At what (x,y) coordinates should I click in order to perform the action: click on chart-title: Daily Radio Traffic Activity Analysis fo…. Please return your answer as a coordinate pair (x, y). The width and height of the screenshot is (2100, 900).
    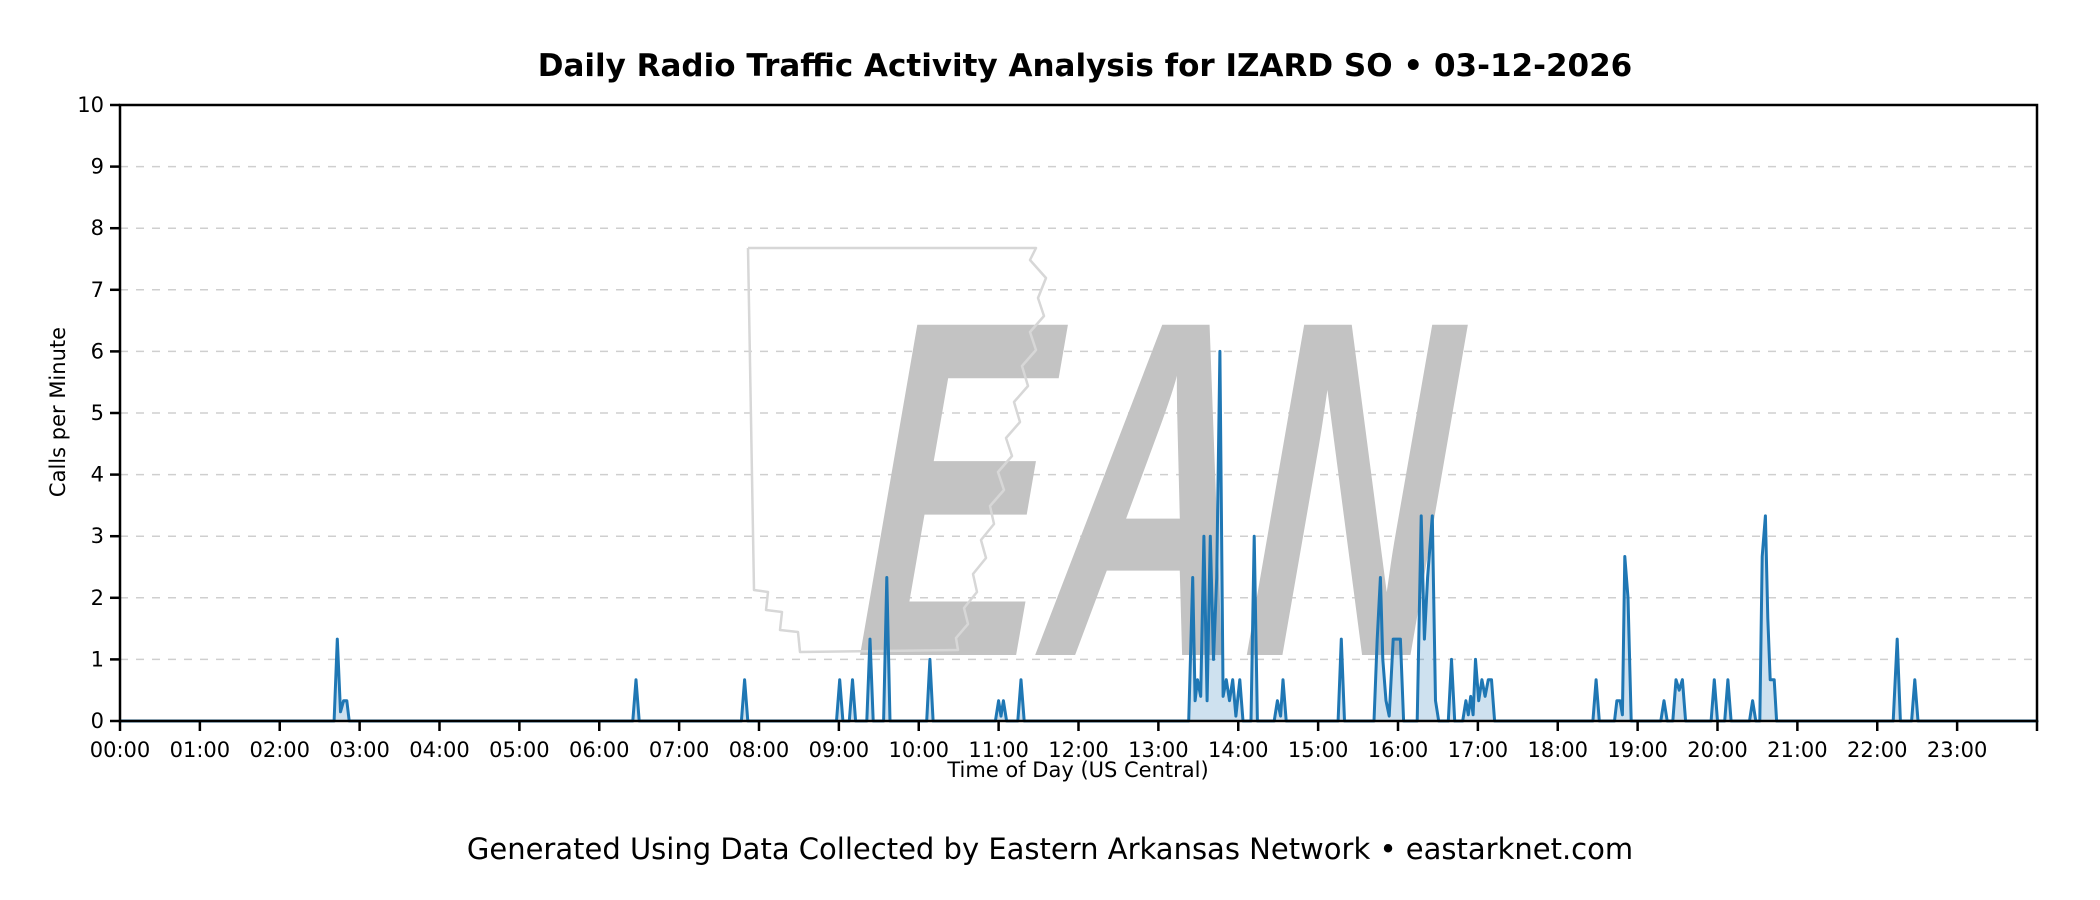
    Looking at the image, I should click on (1085, 66).